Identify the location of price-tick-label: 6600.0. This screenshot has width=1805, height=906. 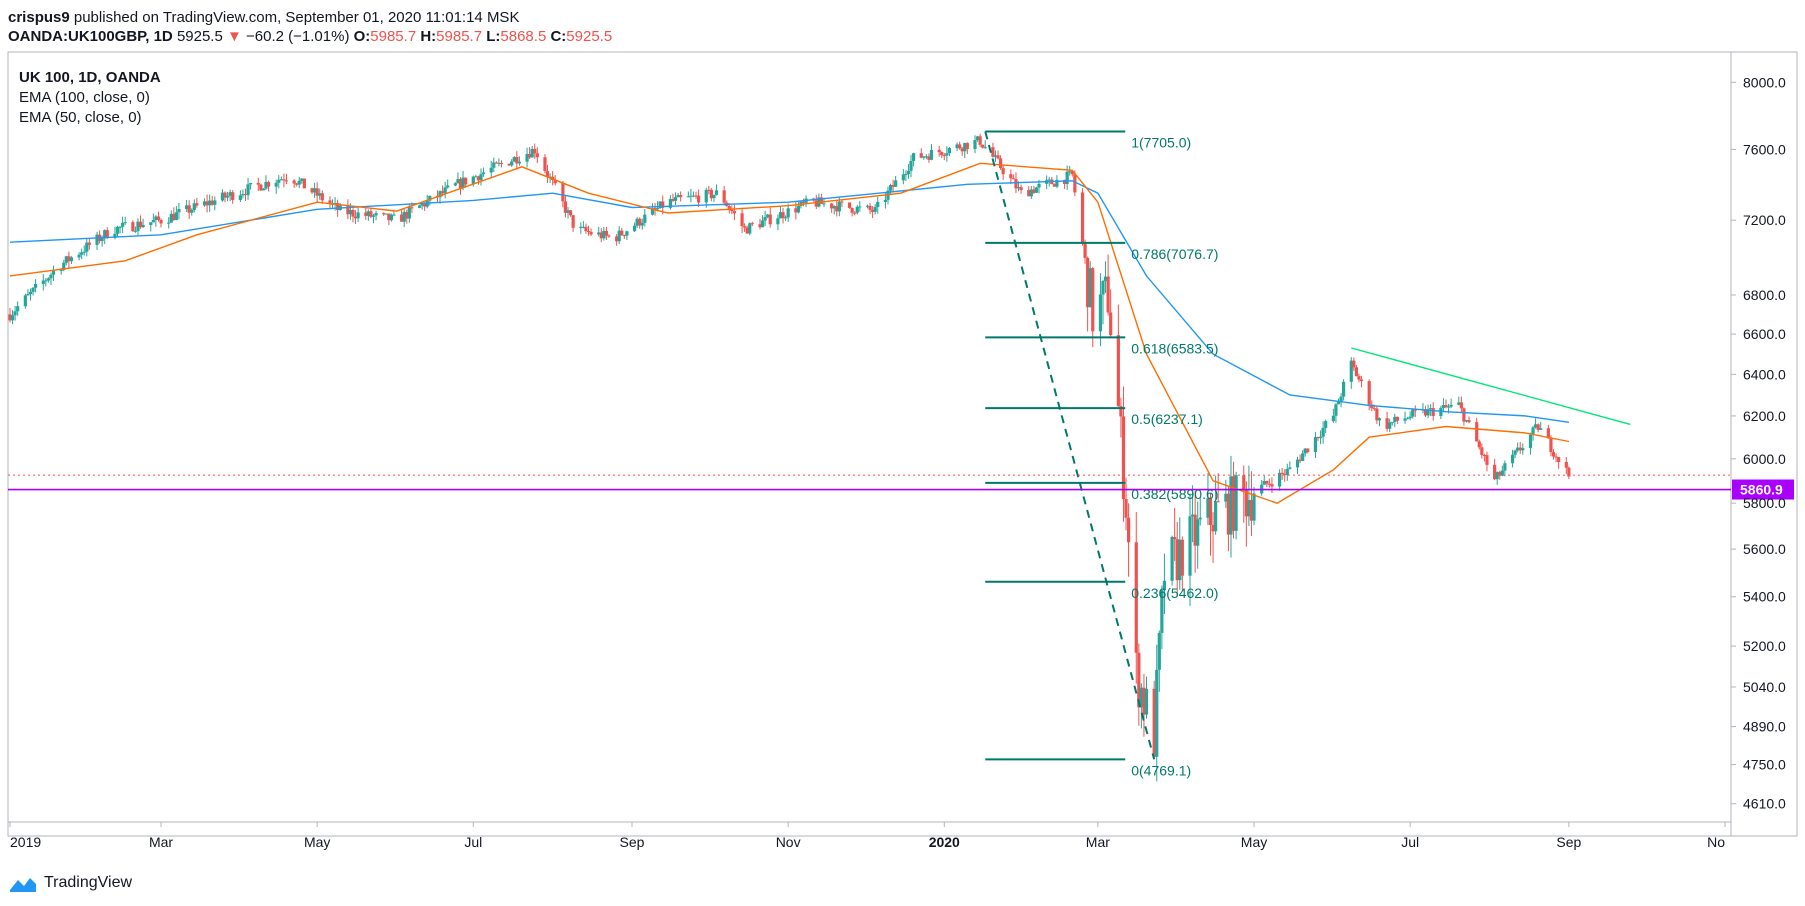
(1764, 334).